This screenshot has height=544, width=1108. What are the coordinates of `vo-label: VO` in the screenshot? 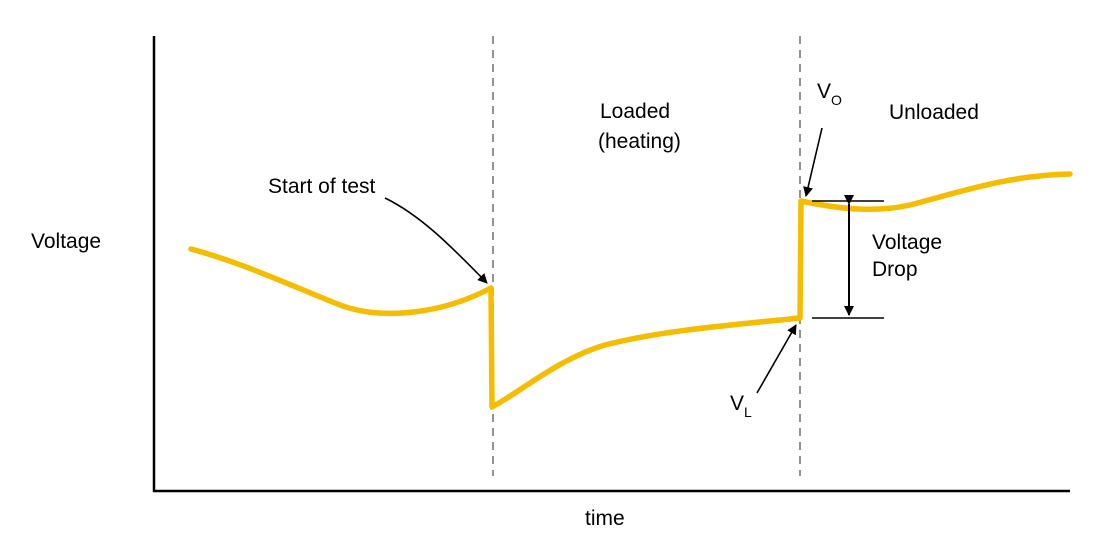 It's located at (829, 94).